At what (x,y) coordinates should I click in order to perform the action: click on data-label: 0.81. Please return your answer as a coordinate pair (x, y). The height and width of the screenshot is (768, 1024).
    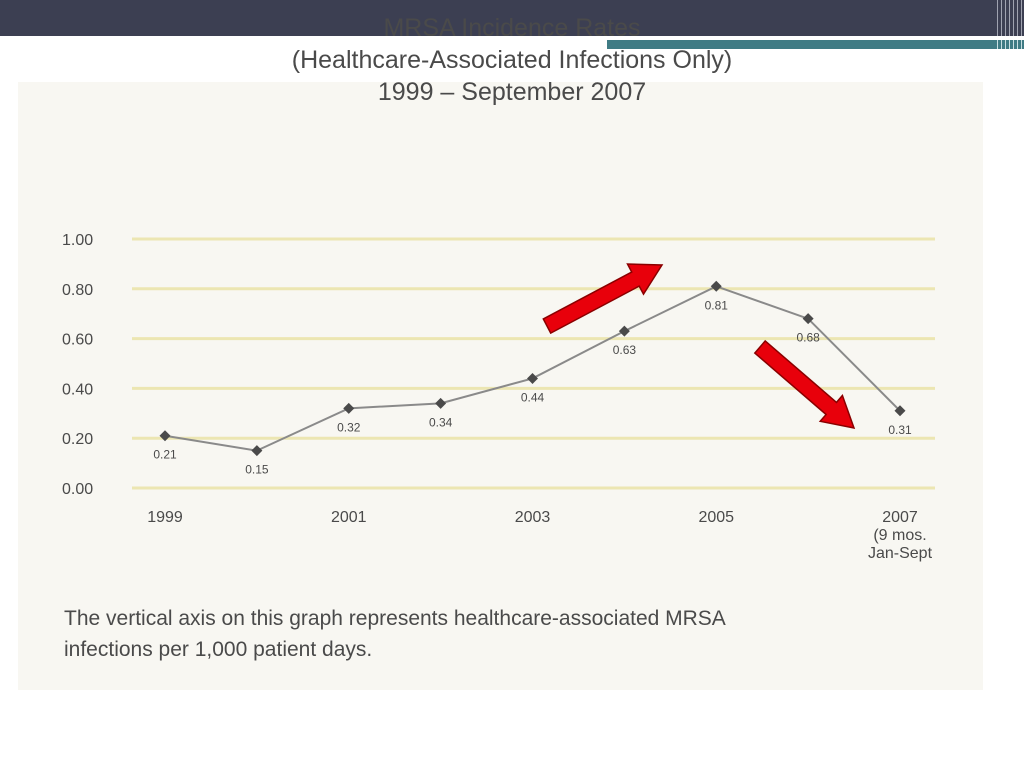
    Looking at the image, I should click on (717, 305).